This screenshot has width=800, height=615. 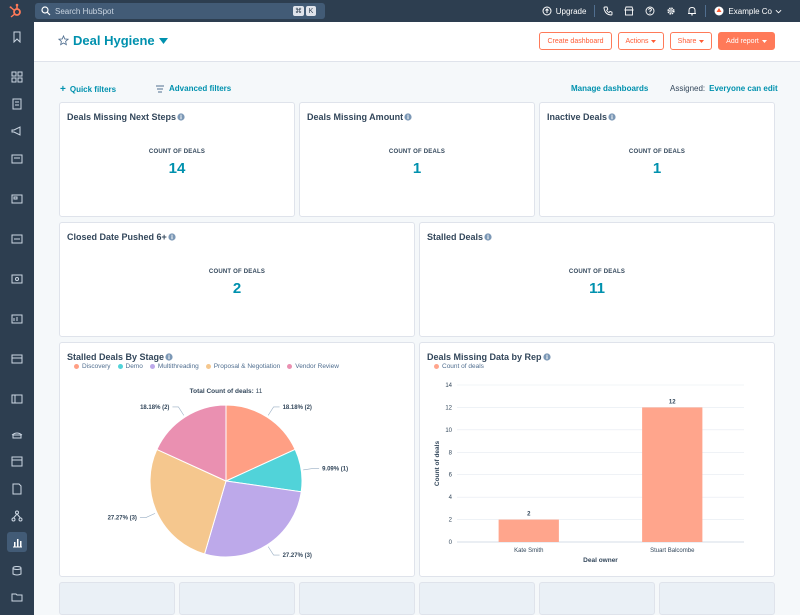 What do you see at coordinates (88, 89) in the screenshot?
I see `quick-filters-button: + Quick filters` at bounding box center [88, 89].